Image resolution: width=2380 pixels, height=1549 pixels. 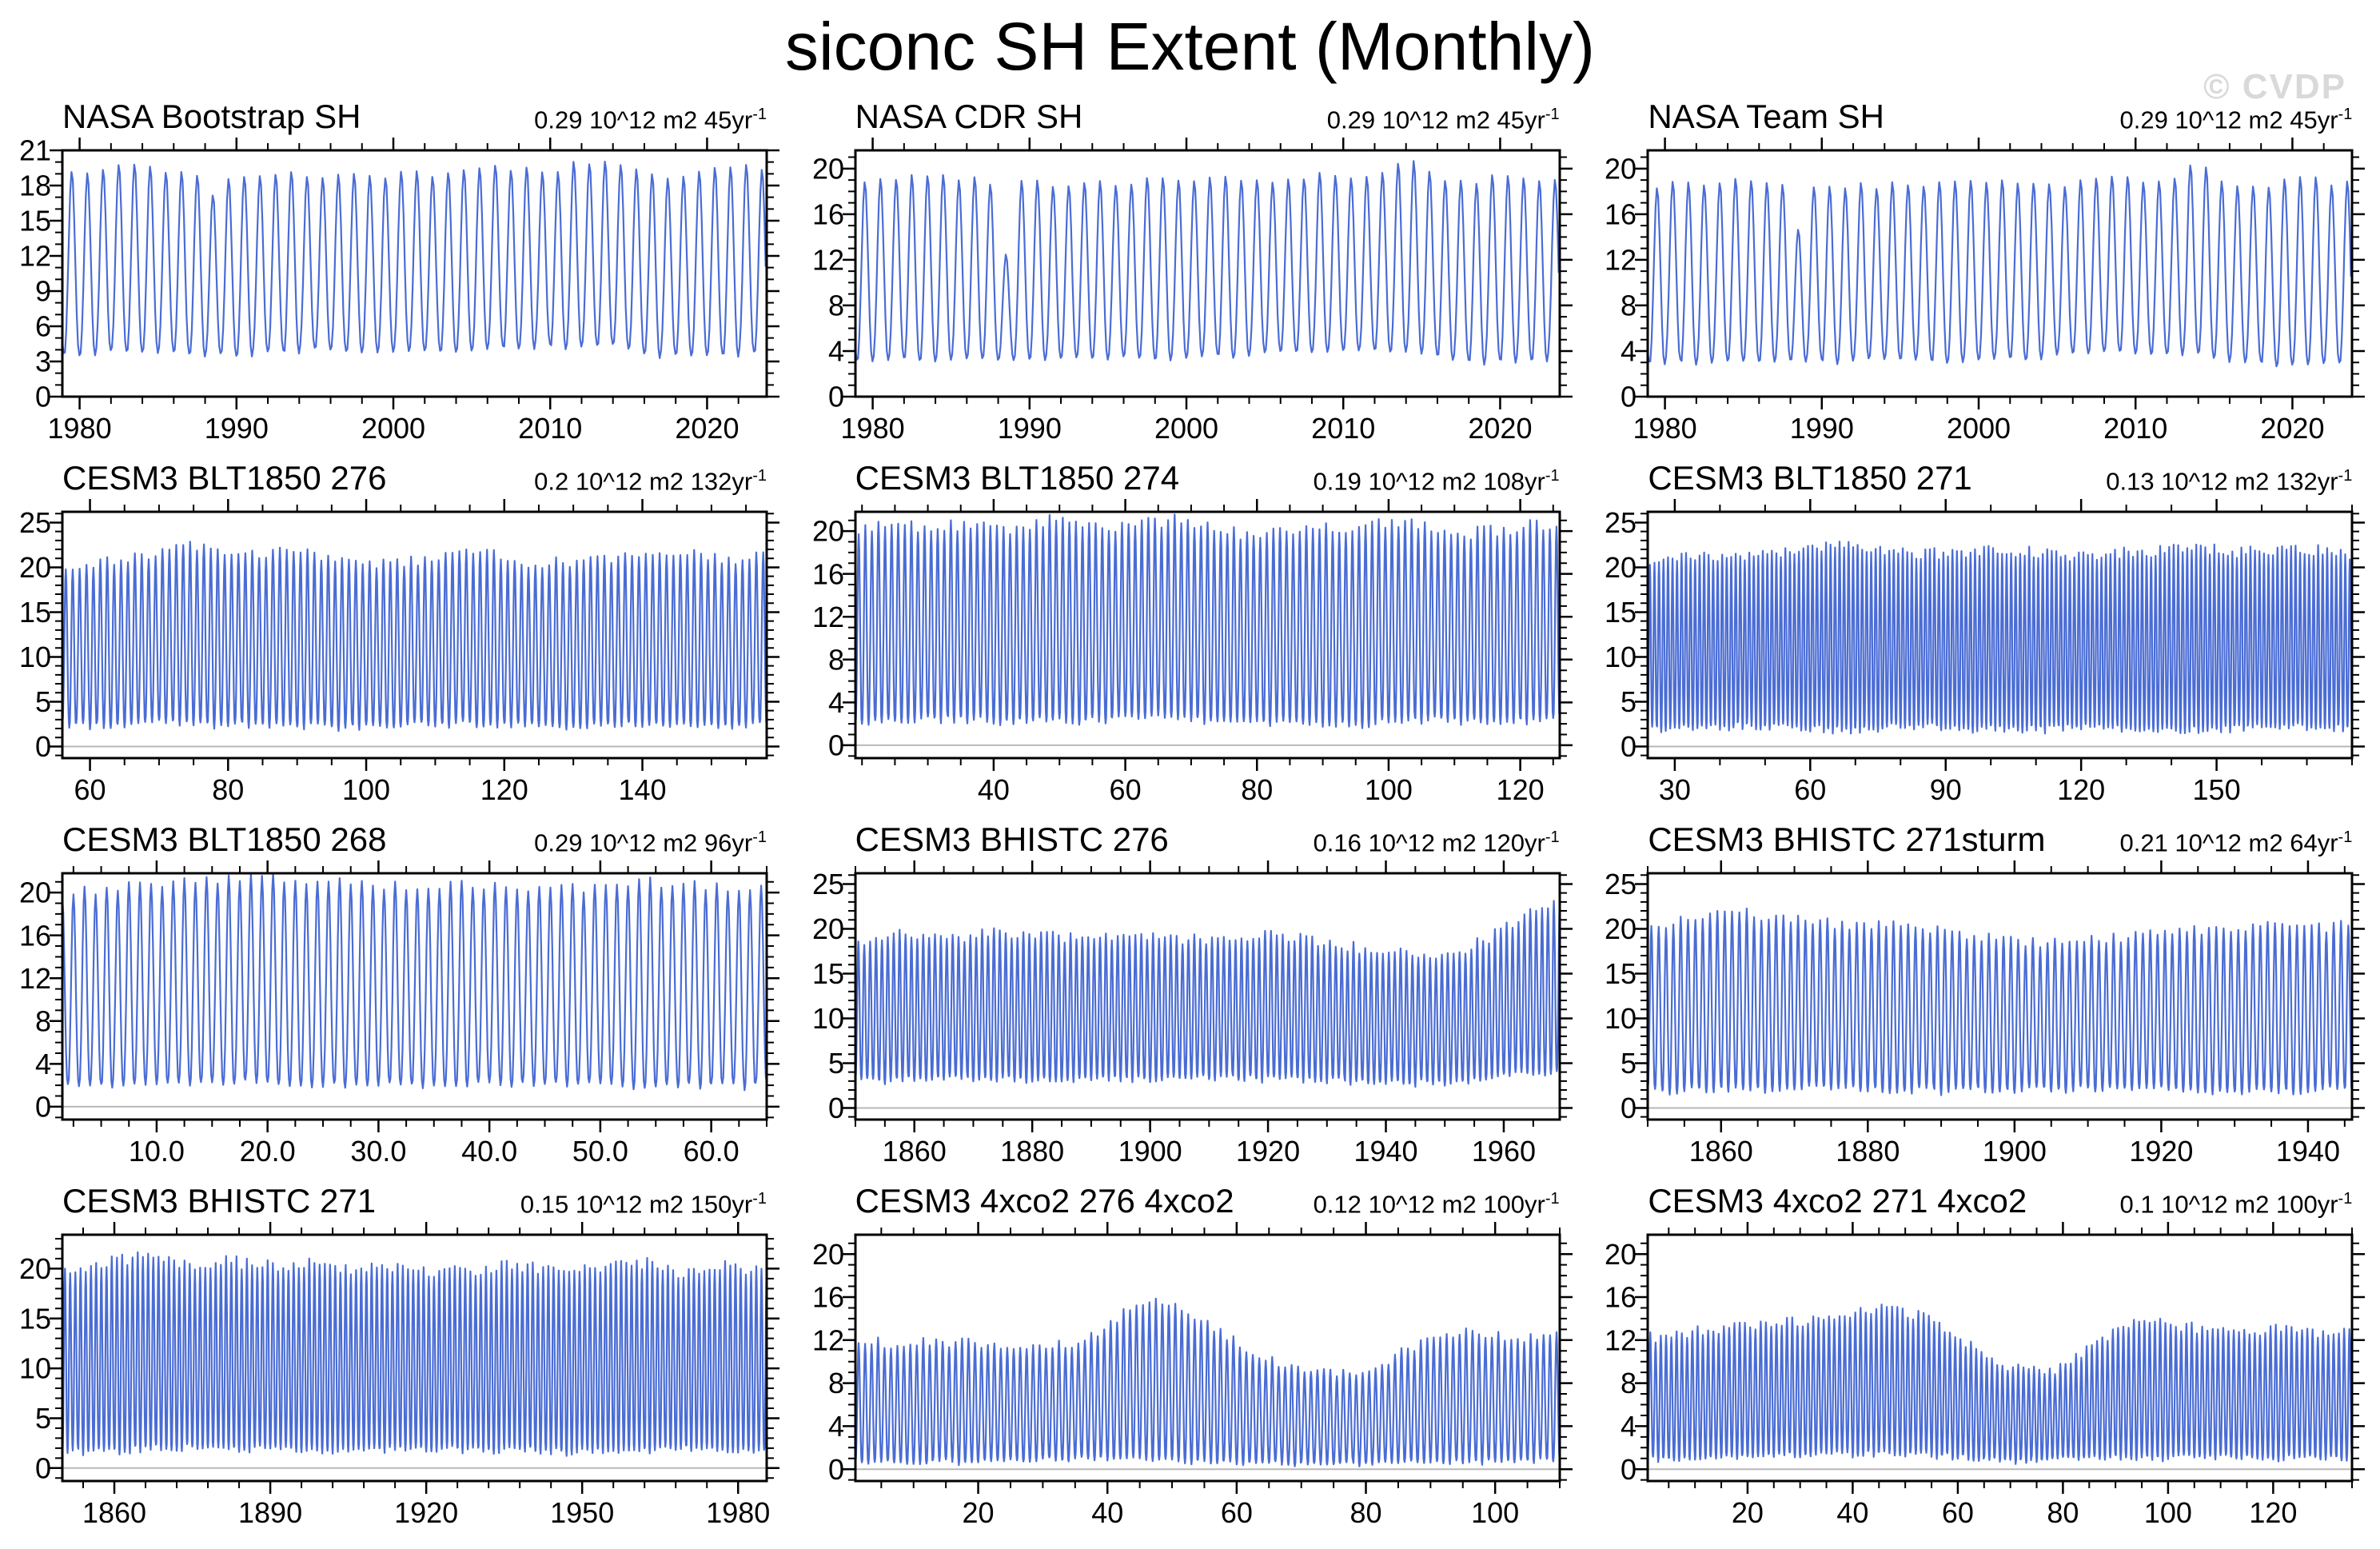 I want to click on panel-title: CESM3 BLT1850 271, so click(x=1810, y=478).